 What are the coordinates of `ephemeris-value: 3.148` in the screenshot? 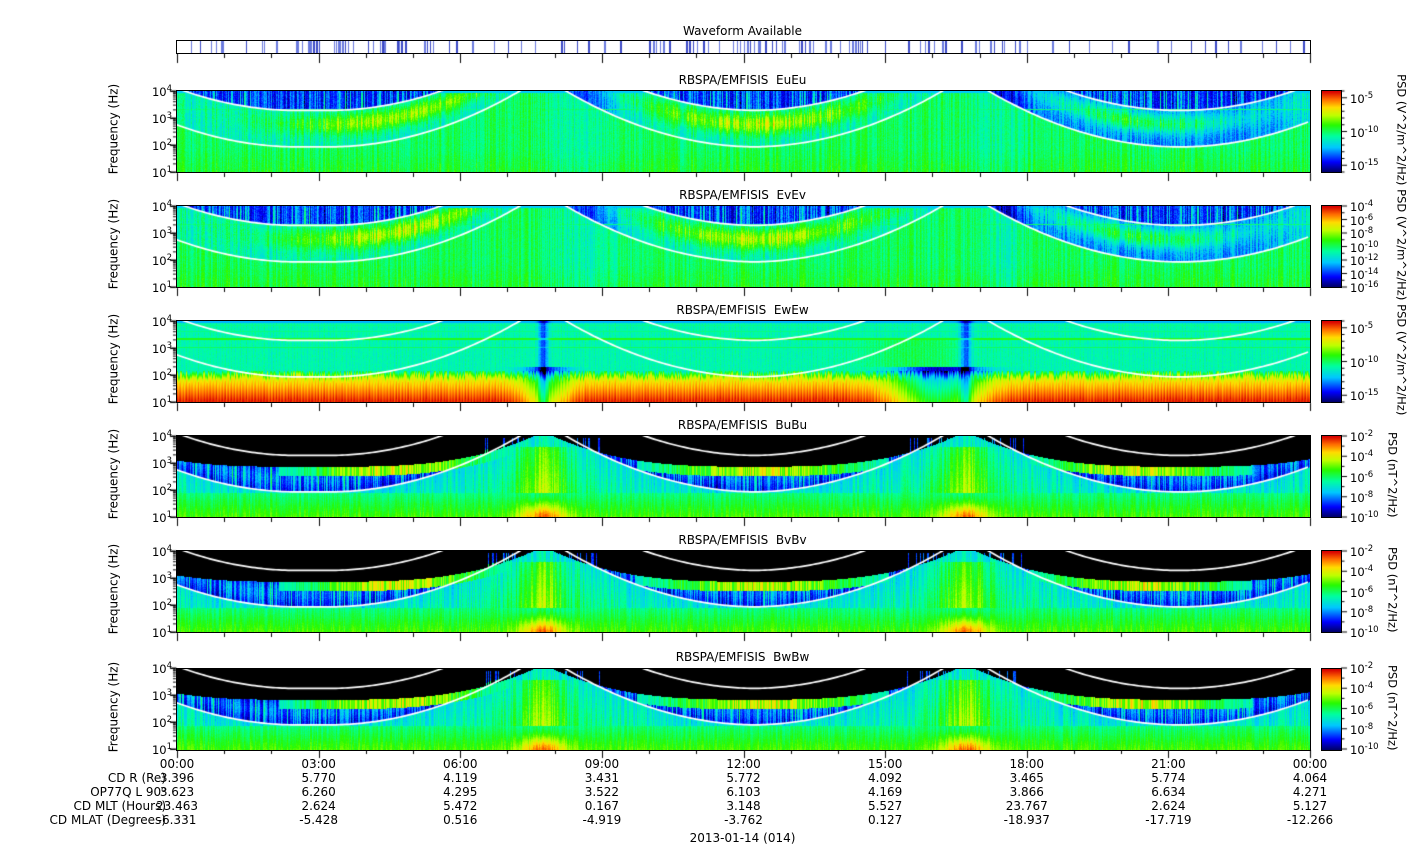 It's located at (743, 806).